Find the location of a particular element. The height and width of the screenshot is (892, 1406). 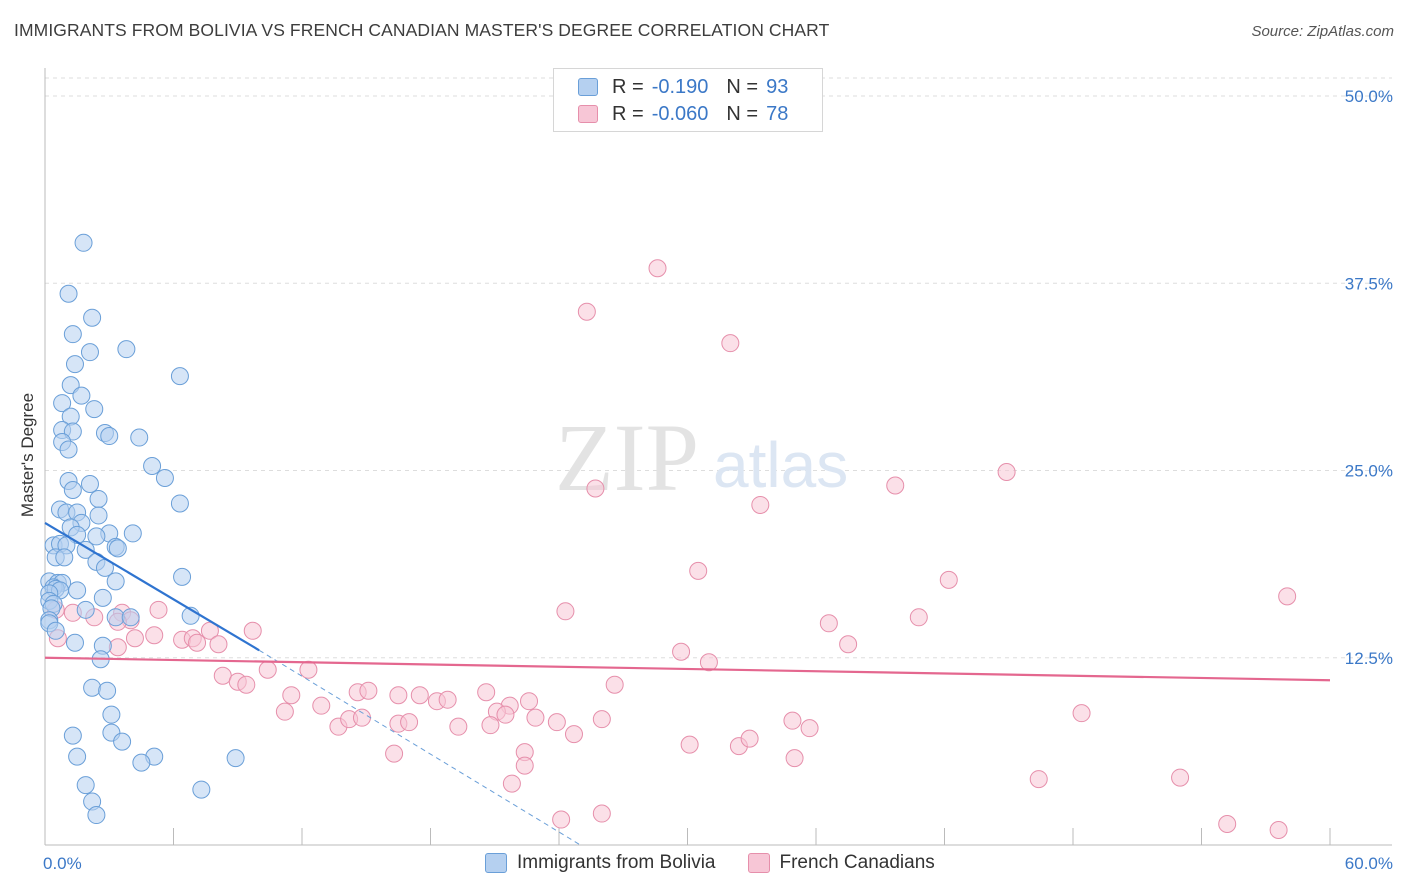

legend-row-bolivia: R = -0.190 N = 93 is located at coordinates (683, 87).